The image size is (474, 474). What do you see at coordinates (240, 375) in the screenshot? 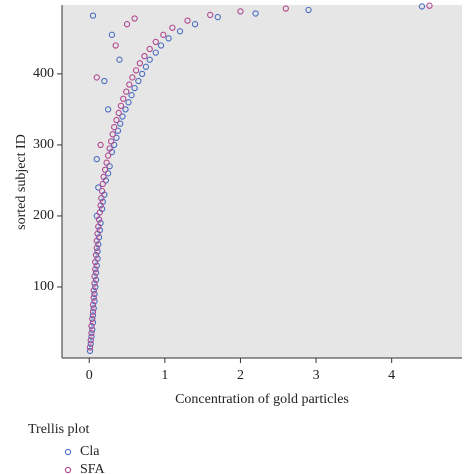
I see `x-tick-label: 2` at bounding box center [240, 375].